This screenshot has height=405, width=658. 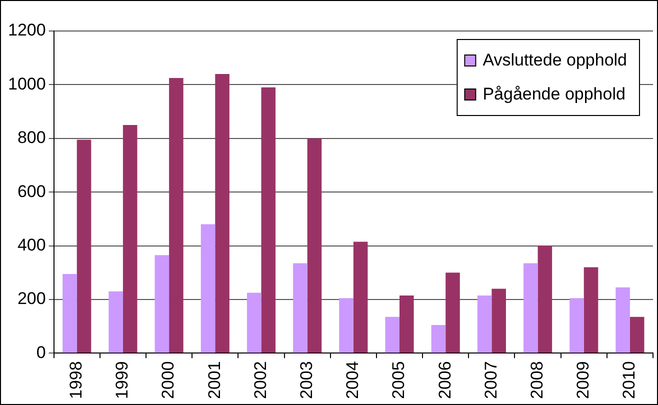 I want to click on x-tick-label: 2000, so click(x=168, y=380).